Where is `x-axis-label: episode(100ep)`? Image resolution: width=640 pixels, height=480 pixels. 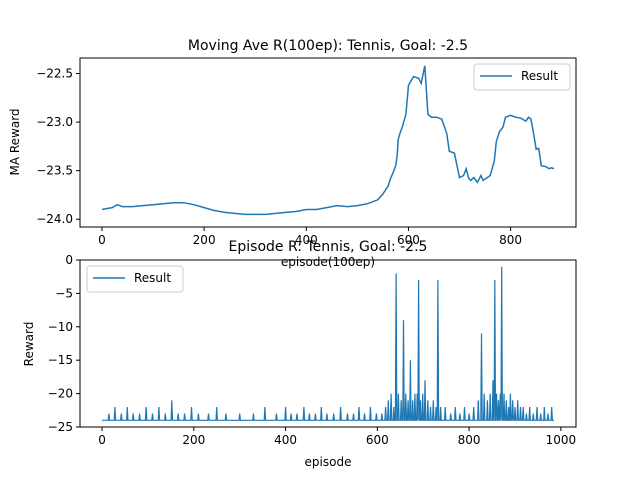 x-axis-label: episode(100ep) is located at coordinates (328, 262).